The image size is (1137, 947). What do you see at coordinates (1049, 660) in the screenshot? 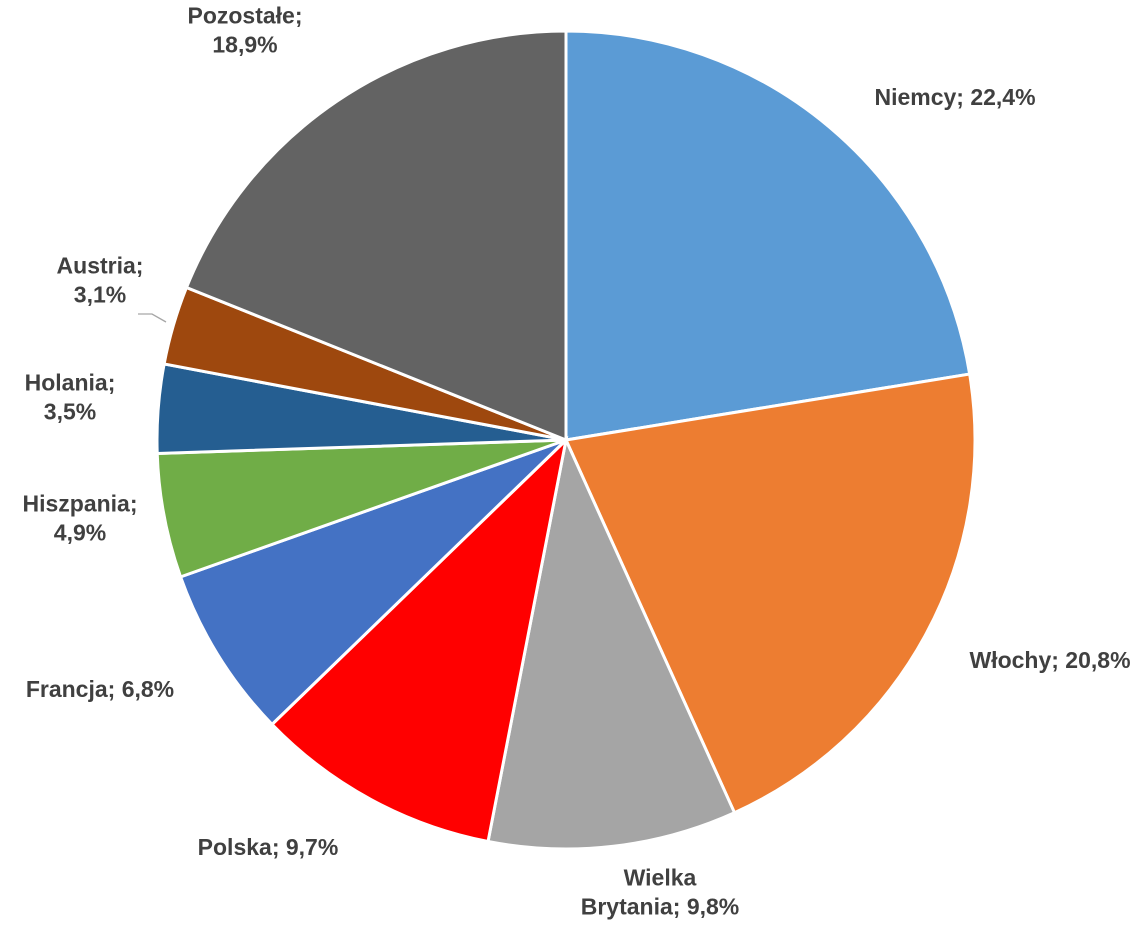
I see `slice-label-wlochy: Włochy; 20,8%` at bounding box center [1049, 660].